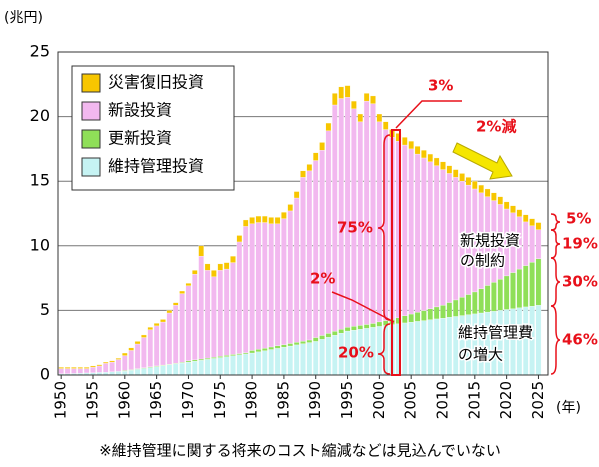 This screenshot has width=599, height=467. I want to click on x-tick-label: 1985, so click(283, 400).